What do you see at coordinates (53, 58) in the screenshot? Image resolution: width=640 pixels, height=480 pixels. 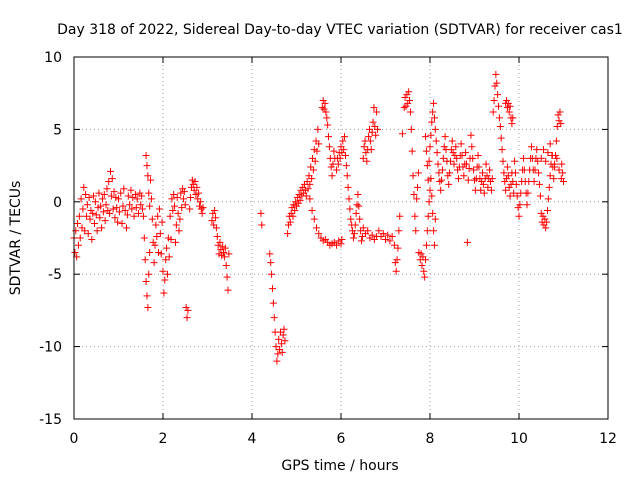 I see `y-tick-label: 10` at bounding box center [53, 58].